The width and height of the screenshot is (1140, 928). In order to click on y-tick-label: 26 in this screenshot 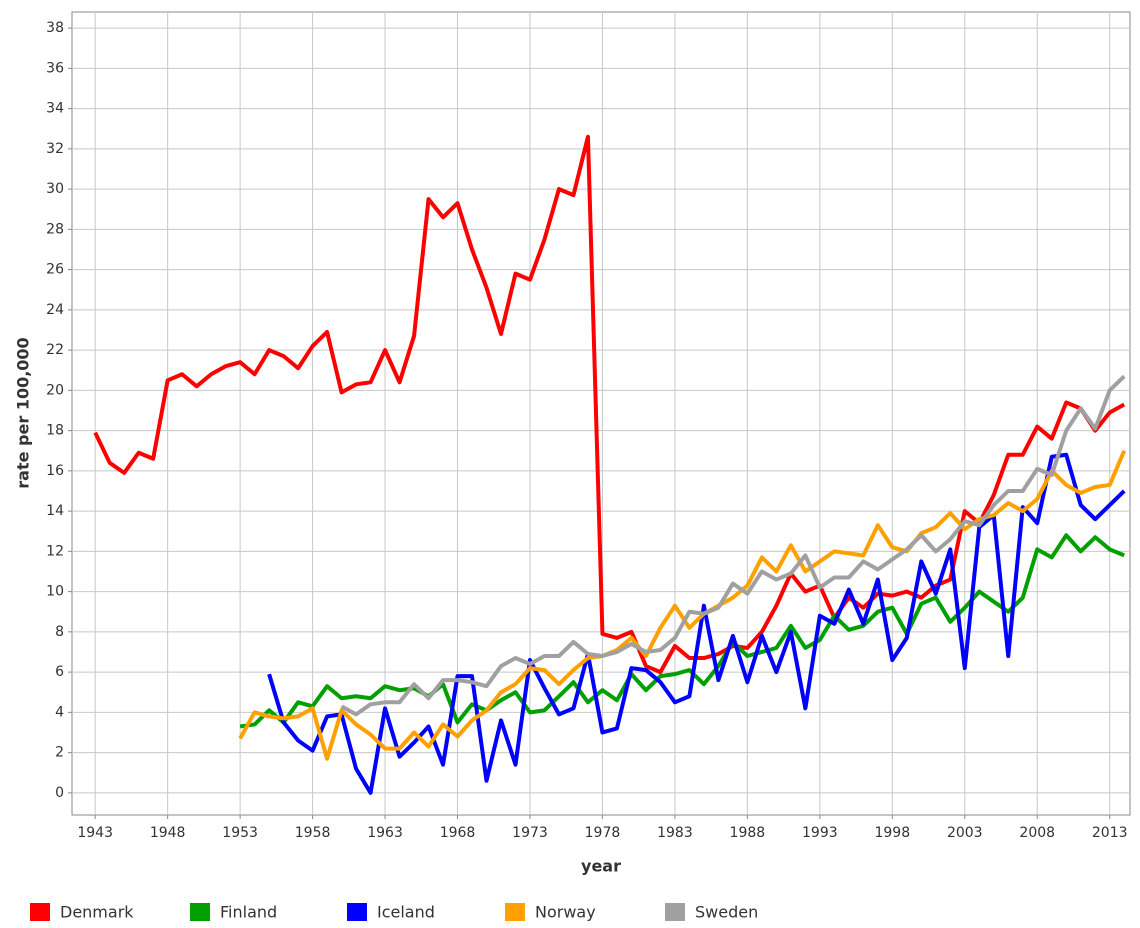, I will do `click(55, 270)`.